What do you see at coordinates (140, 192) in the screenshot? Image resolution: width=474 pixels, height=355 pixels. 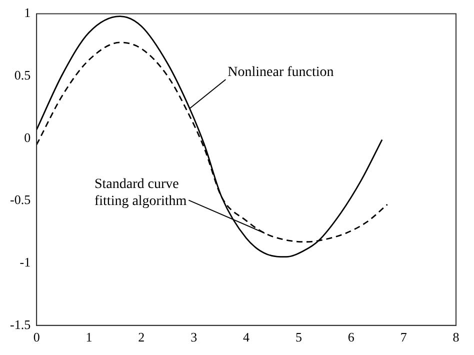 I see `annotation: Standard curve fitting algorithm` at bounding box center [140, 192].